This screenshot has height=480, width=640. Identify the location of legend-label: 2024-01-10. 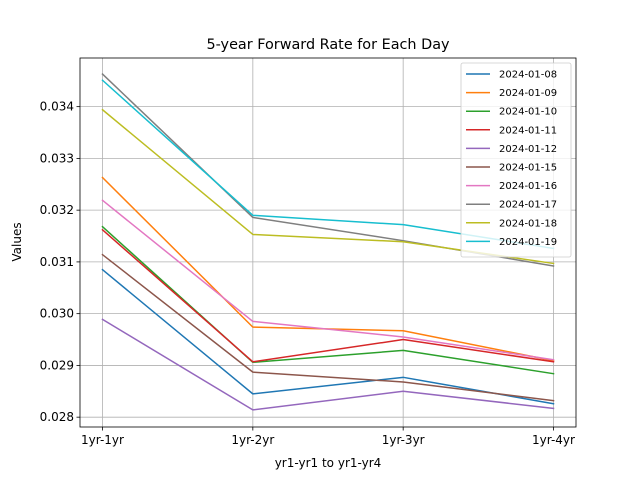
(528, 112).